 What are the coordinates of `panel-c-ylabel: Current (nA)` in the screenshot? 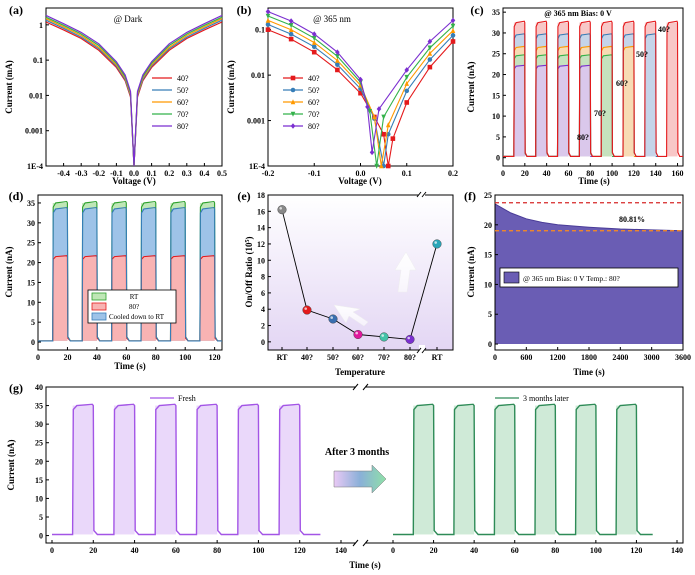 It's located at (471, 86).